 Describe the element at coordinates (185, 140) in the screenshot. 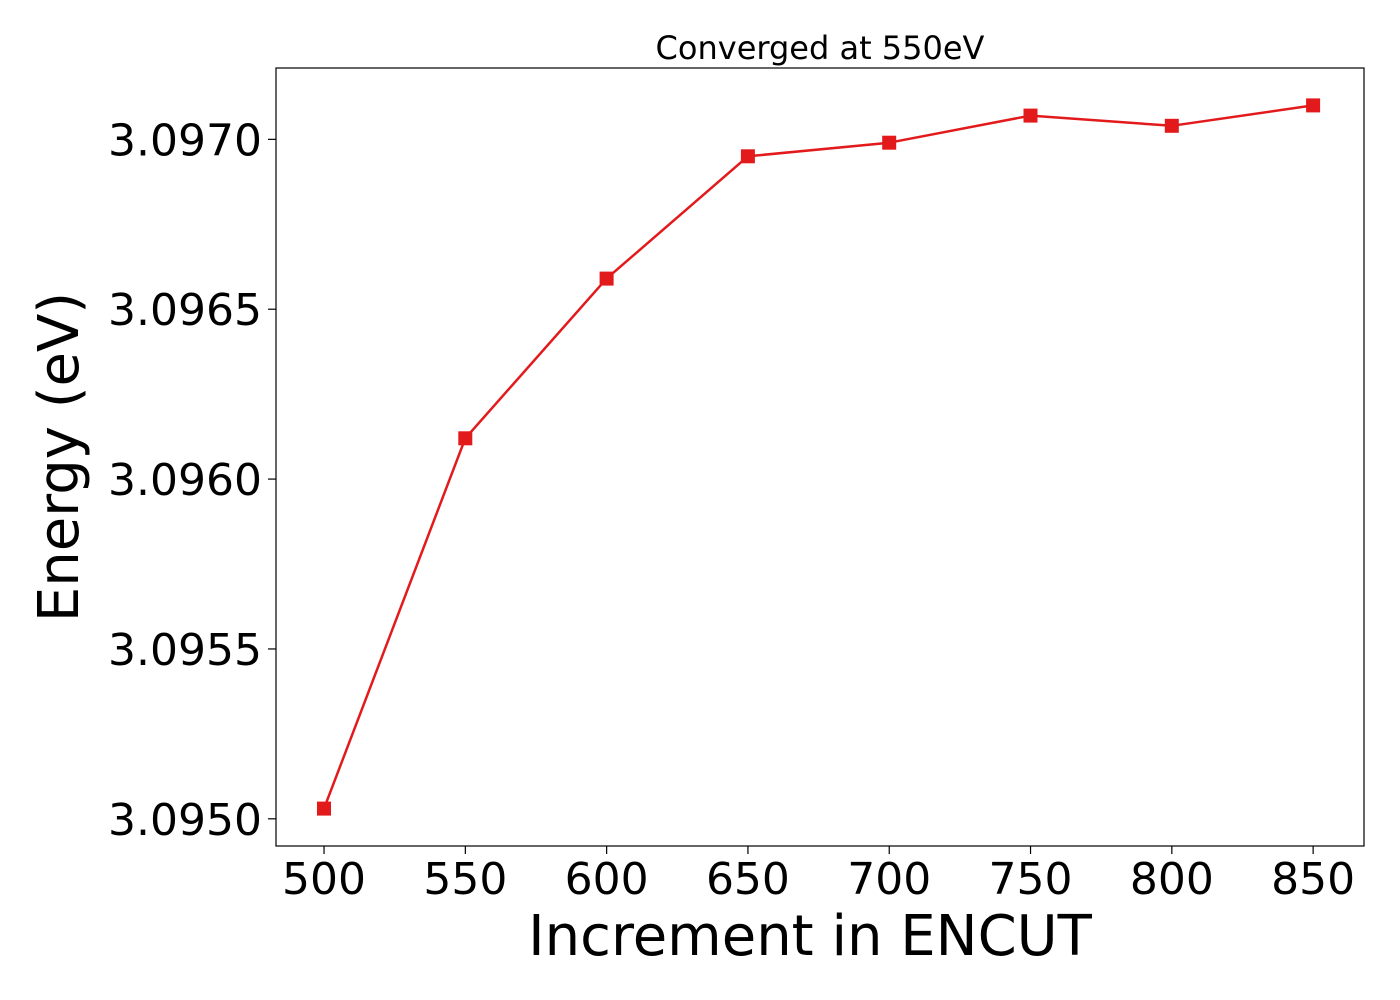

I see `y-tick-label: 3.0970` at that location.